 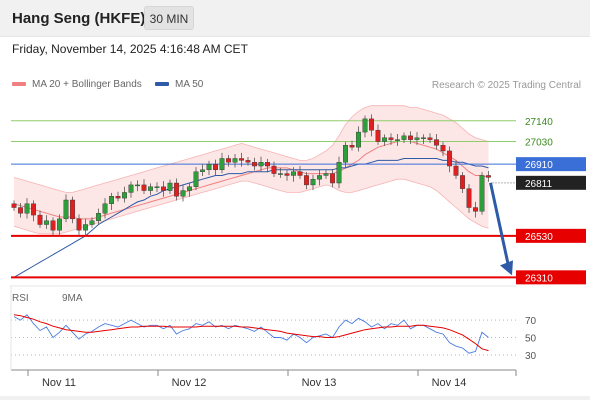 What do you see at coordinates (295, 398) in the screenshot?
I see `footer-bar` at bounding box center [295, 398].